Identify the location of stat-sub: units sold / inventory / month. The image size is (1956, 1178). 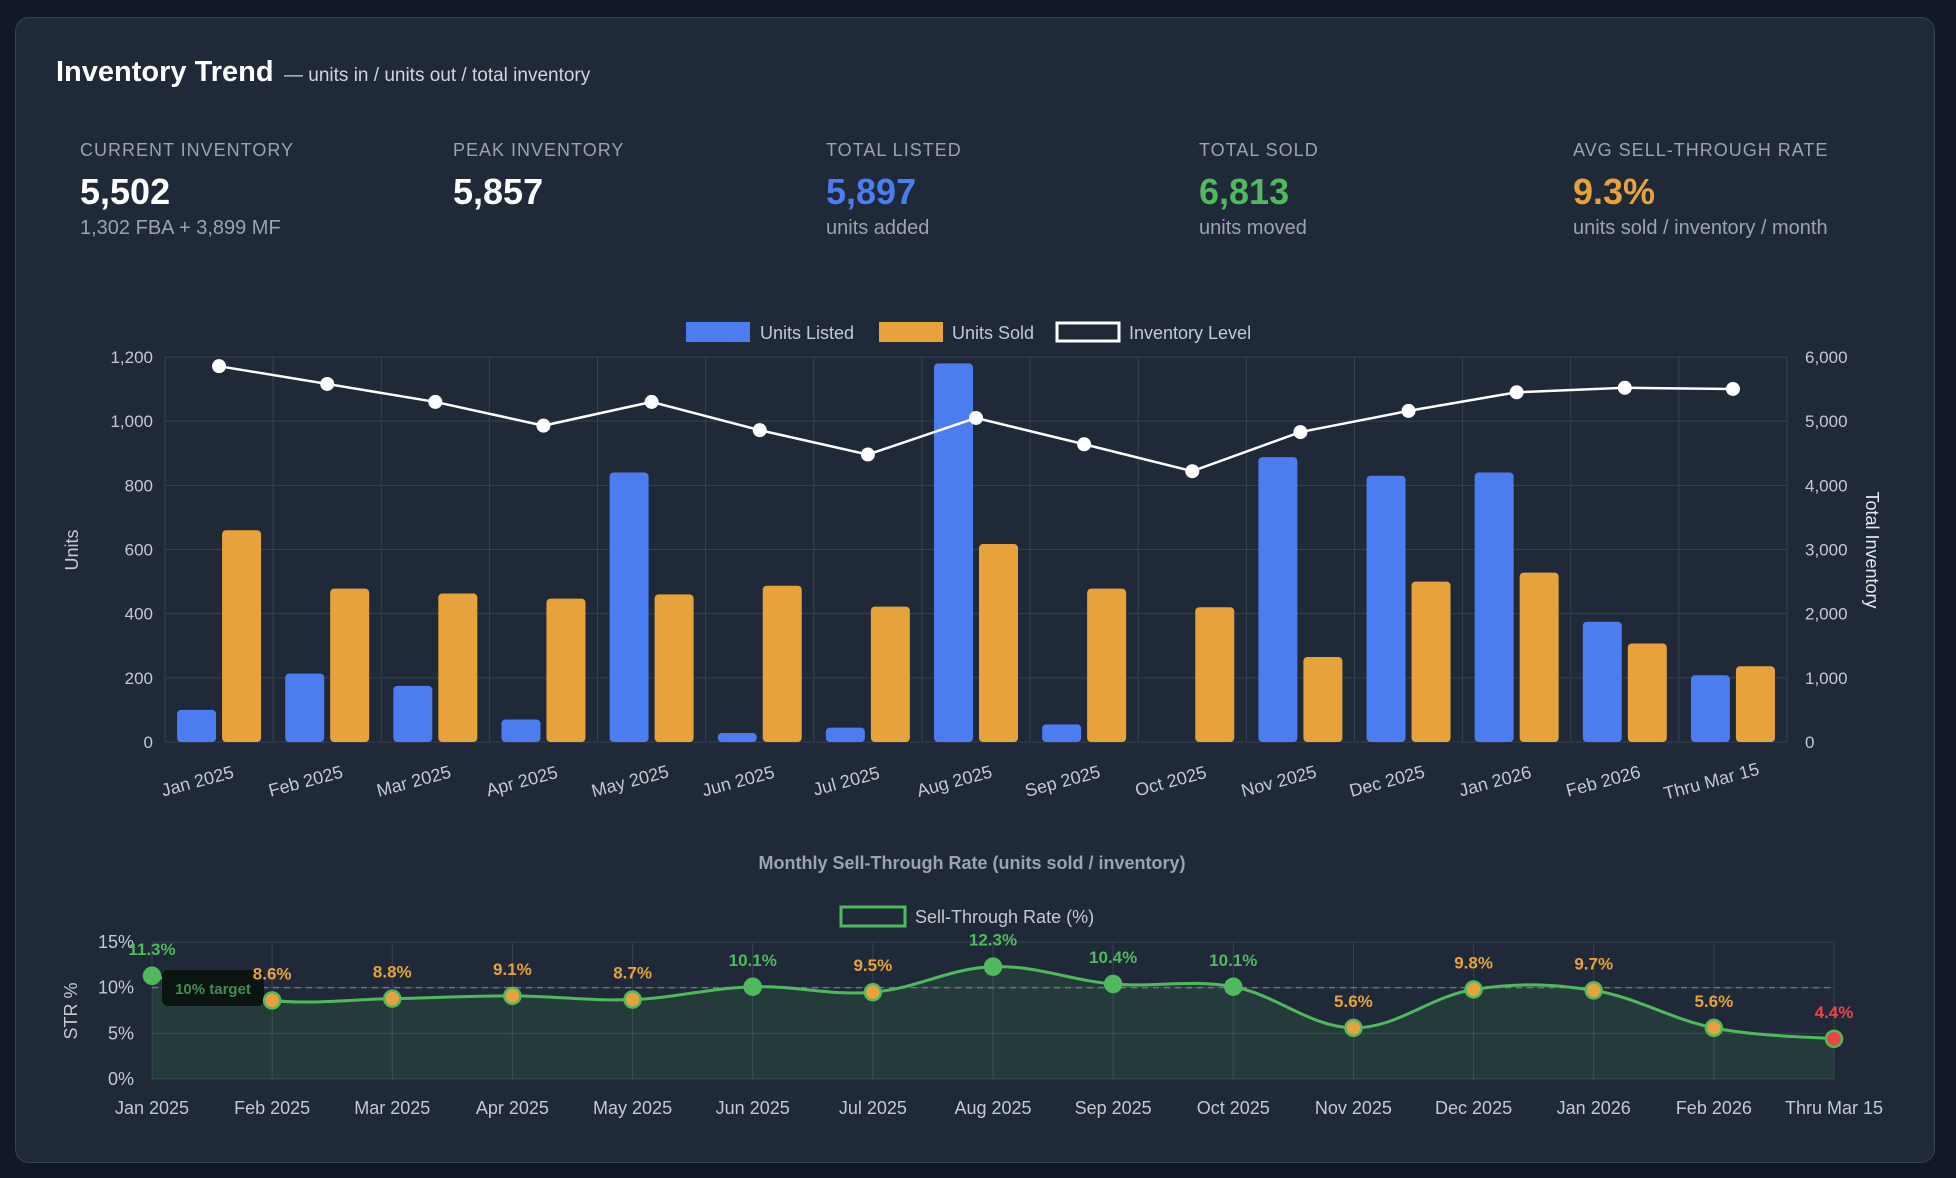
(1700, 228).